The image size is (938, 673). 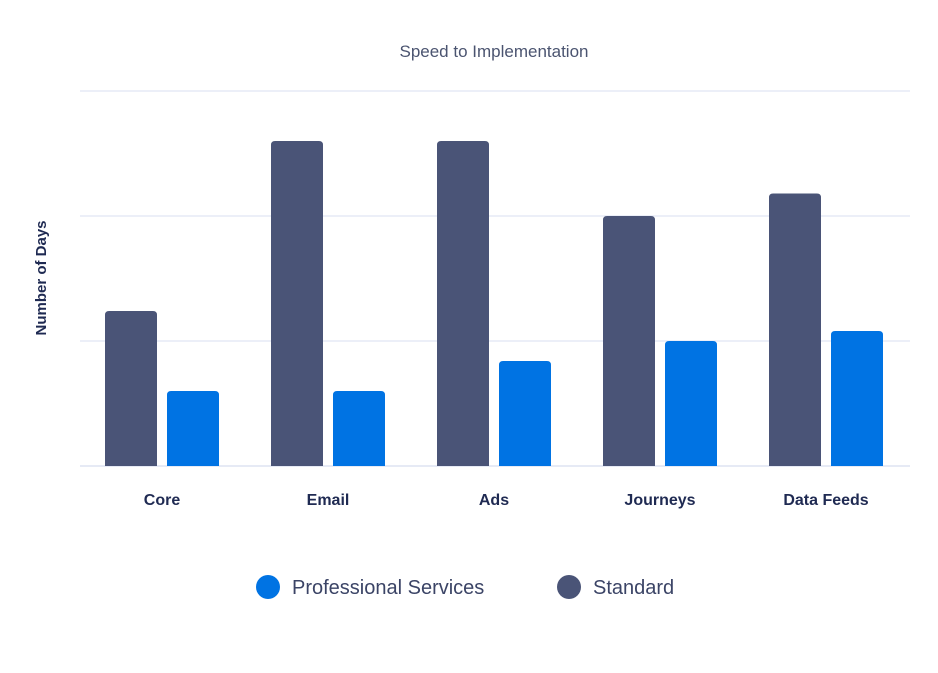 I want to click on chart-title: Speed to Implementation, so click(x=493, y=51).